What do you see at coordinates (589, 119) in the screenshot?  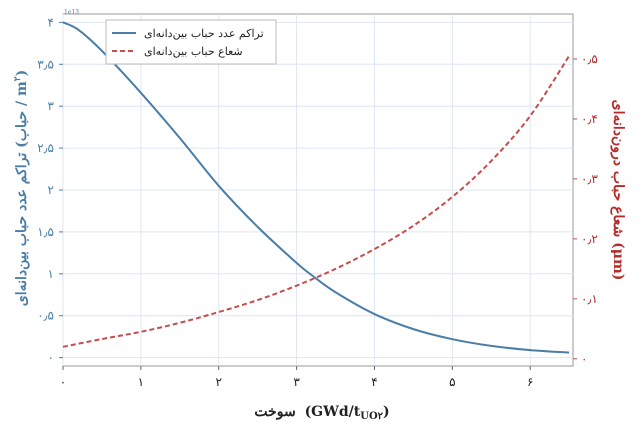 I see `y-right-tick-label: ۰٫۴` at bounding box center [589, 119].